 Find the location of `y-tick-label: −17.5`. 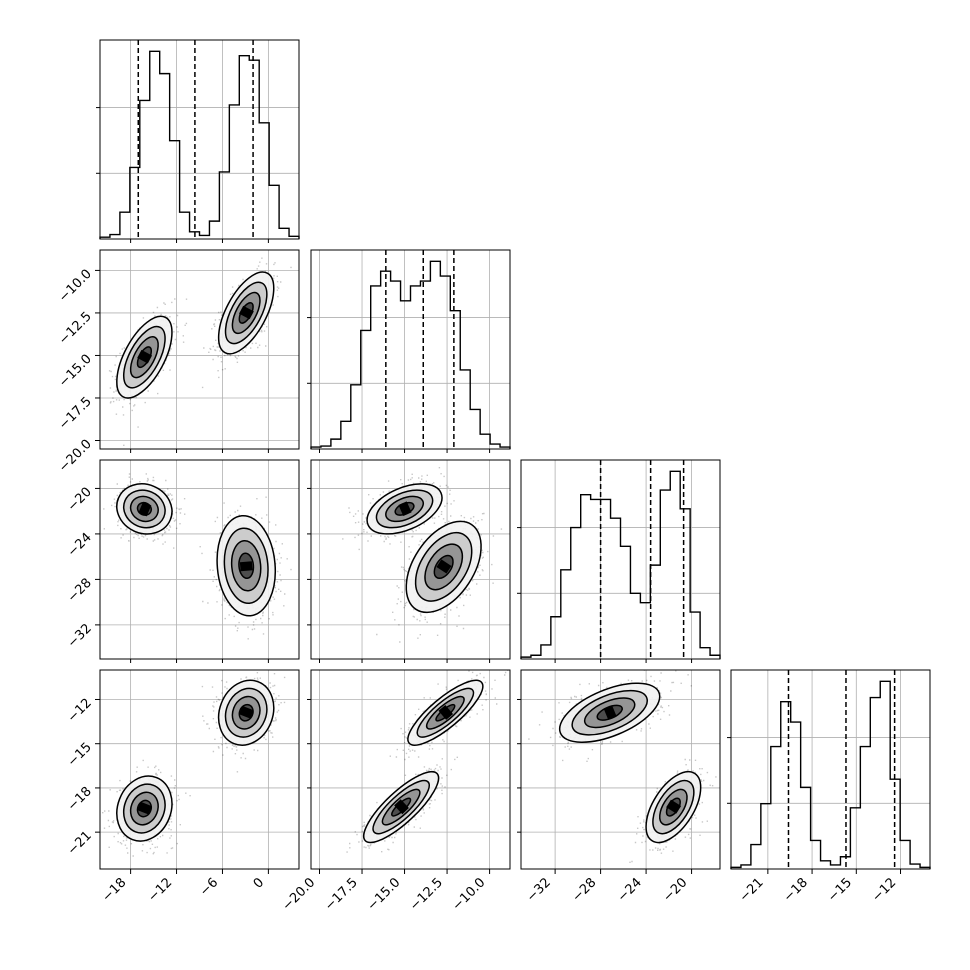

y-tick-label: −17.5 is located at coordinates (75, 413).